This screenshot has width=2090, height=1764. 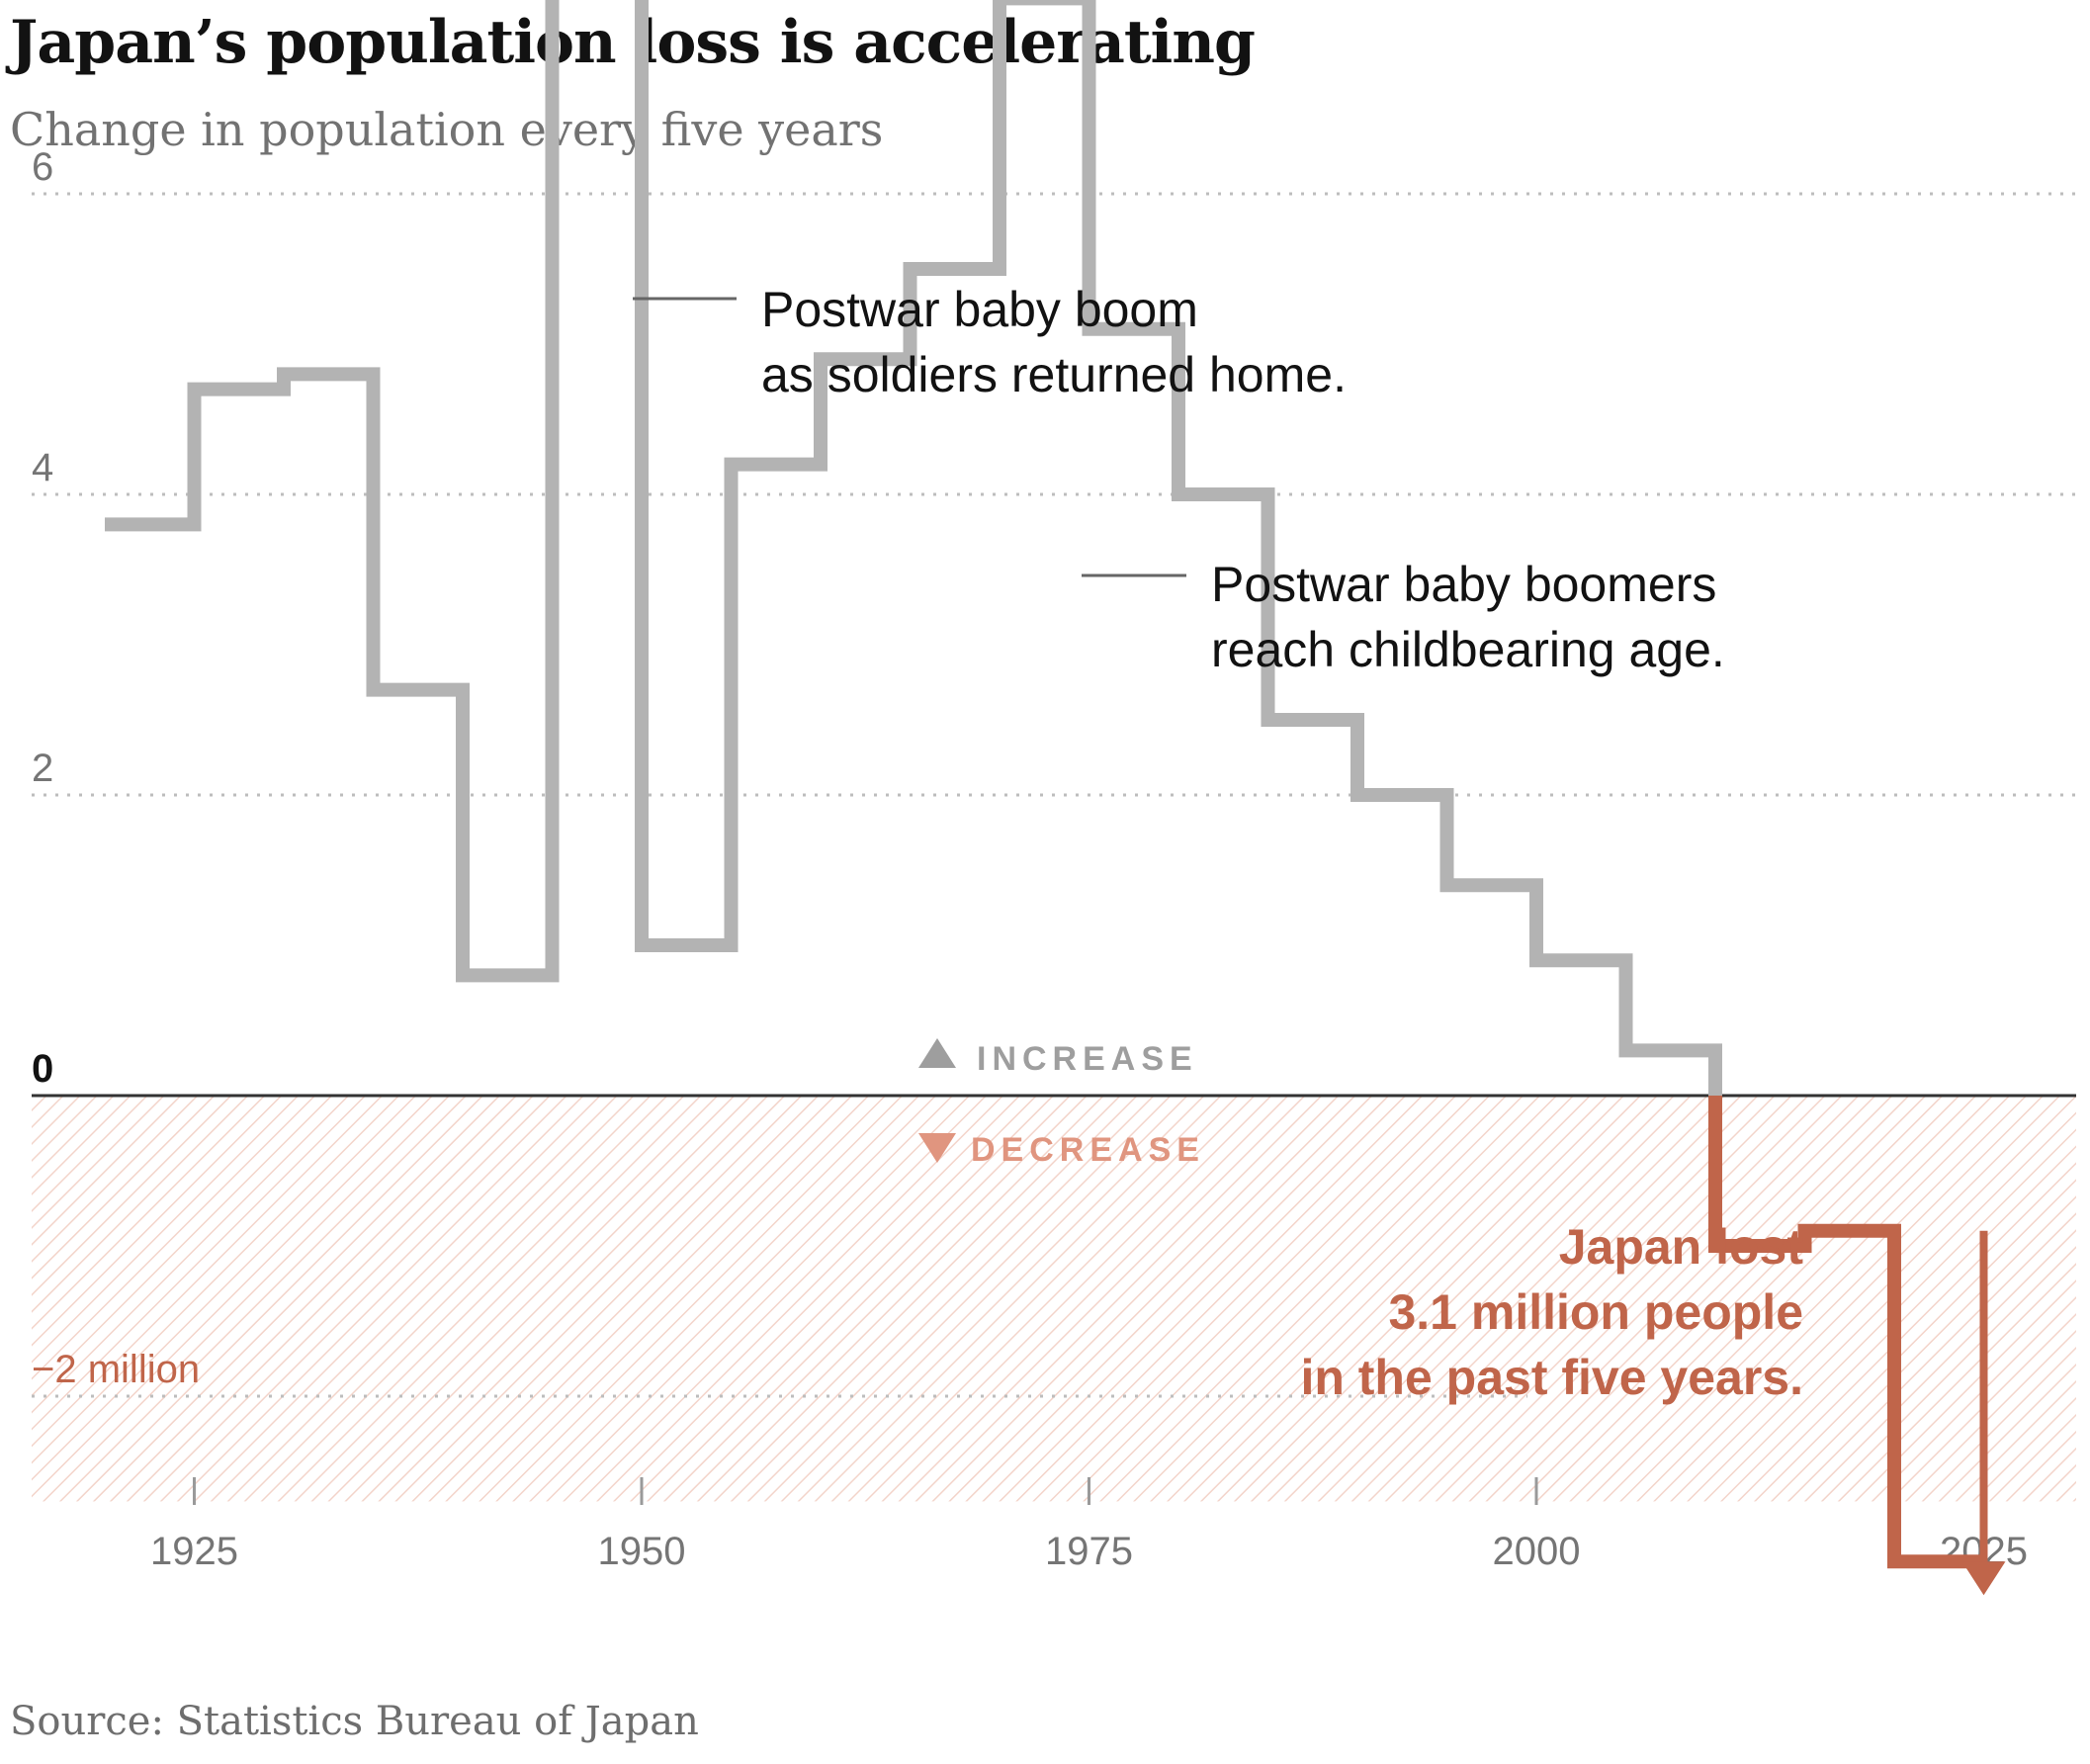 What do you see at coordinates (1054, 375) in the screenshot?
I see `annotation-baby-boom: as soldiers returned home.` at bounding box center [1054, 375].